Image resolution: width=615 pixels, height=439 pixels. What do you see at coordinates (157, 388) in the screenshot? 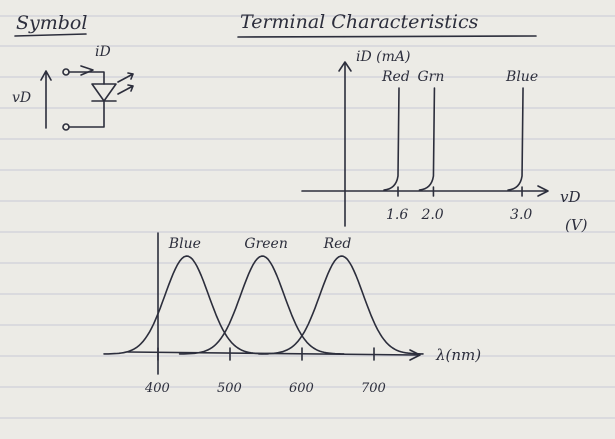
I see `spectrum-tick-label-400: 400` at bounding box center [157, 388].